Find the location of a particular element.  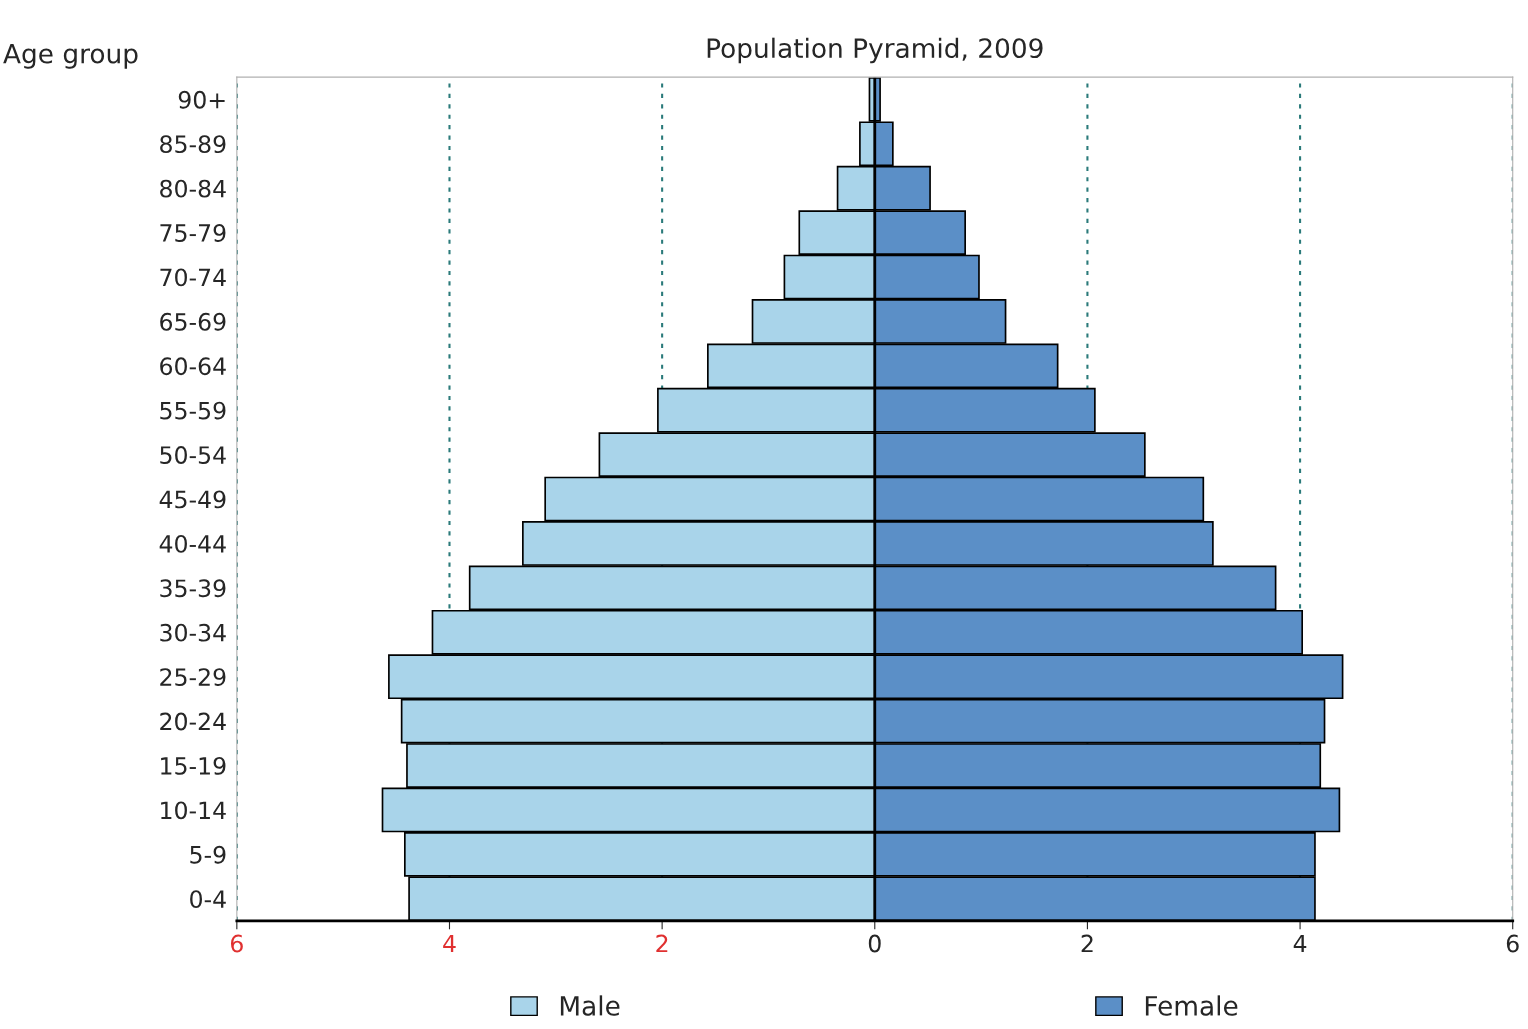

y-tick-label: 5-9 is located at coordinates (208, 854).